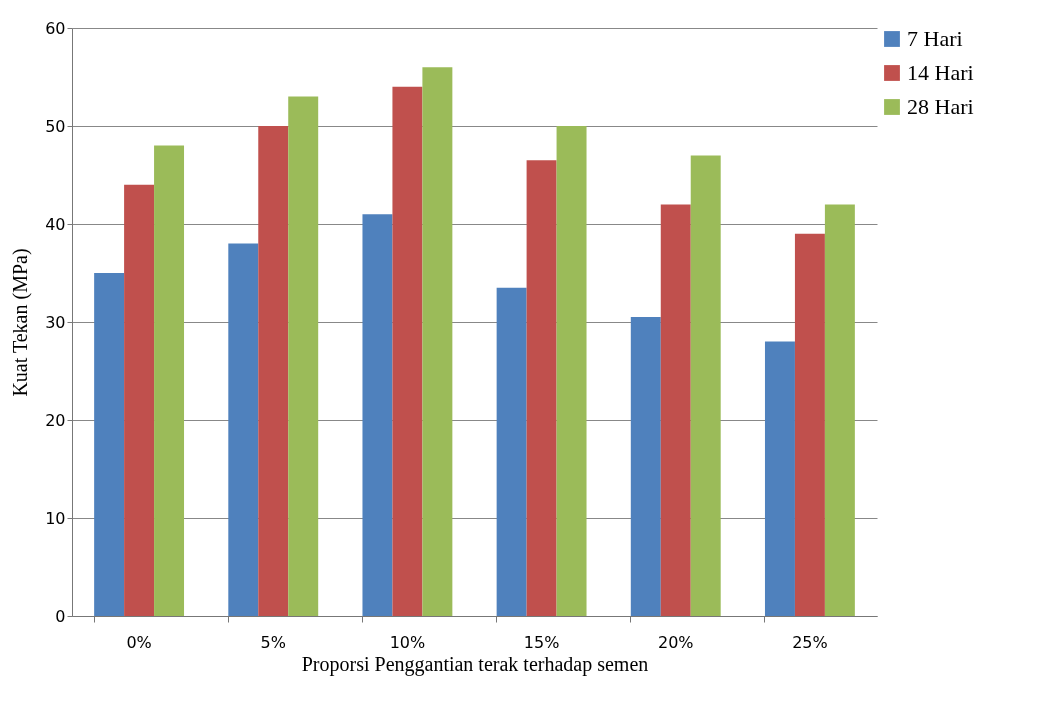  I want to click on y-tick-label: 30, so click(55, 322).